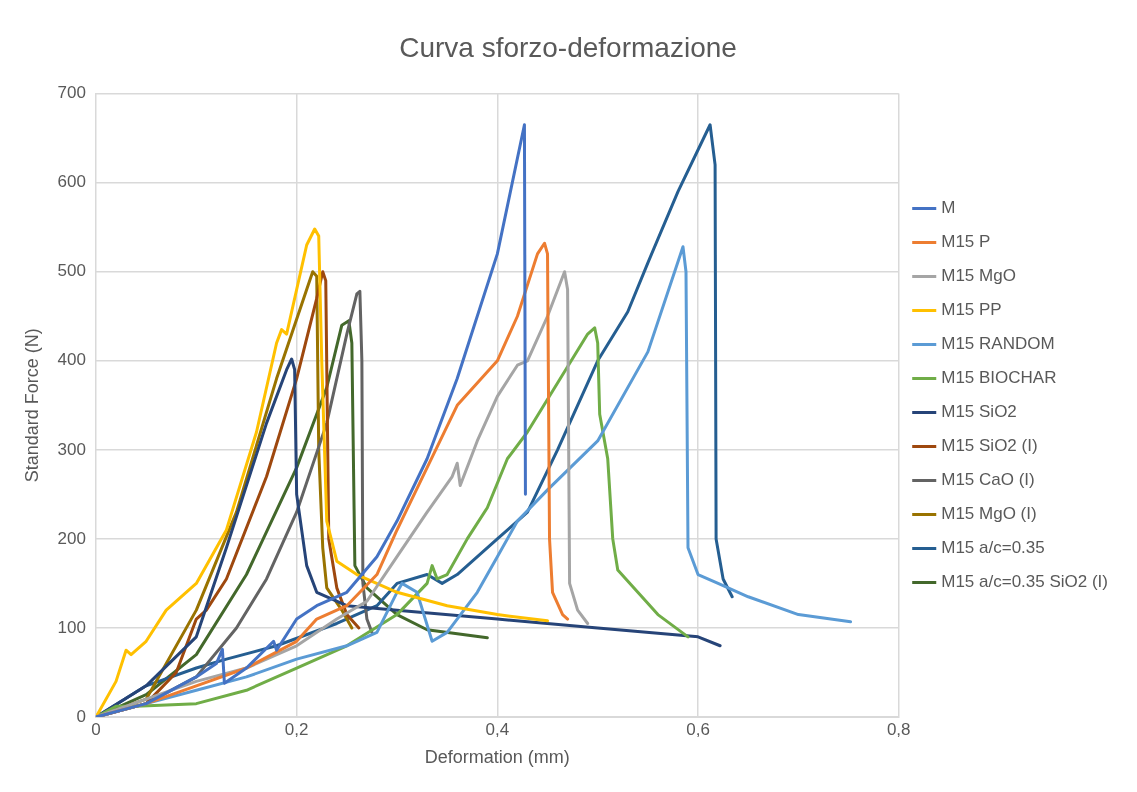  I want to click on x-axis-title: Deformation (mm), so click(497, 757).